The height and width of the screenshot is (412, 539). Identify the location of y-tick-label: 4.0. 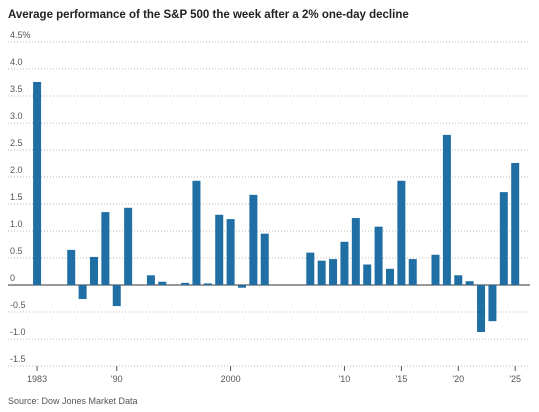
(16, 62).